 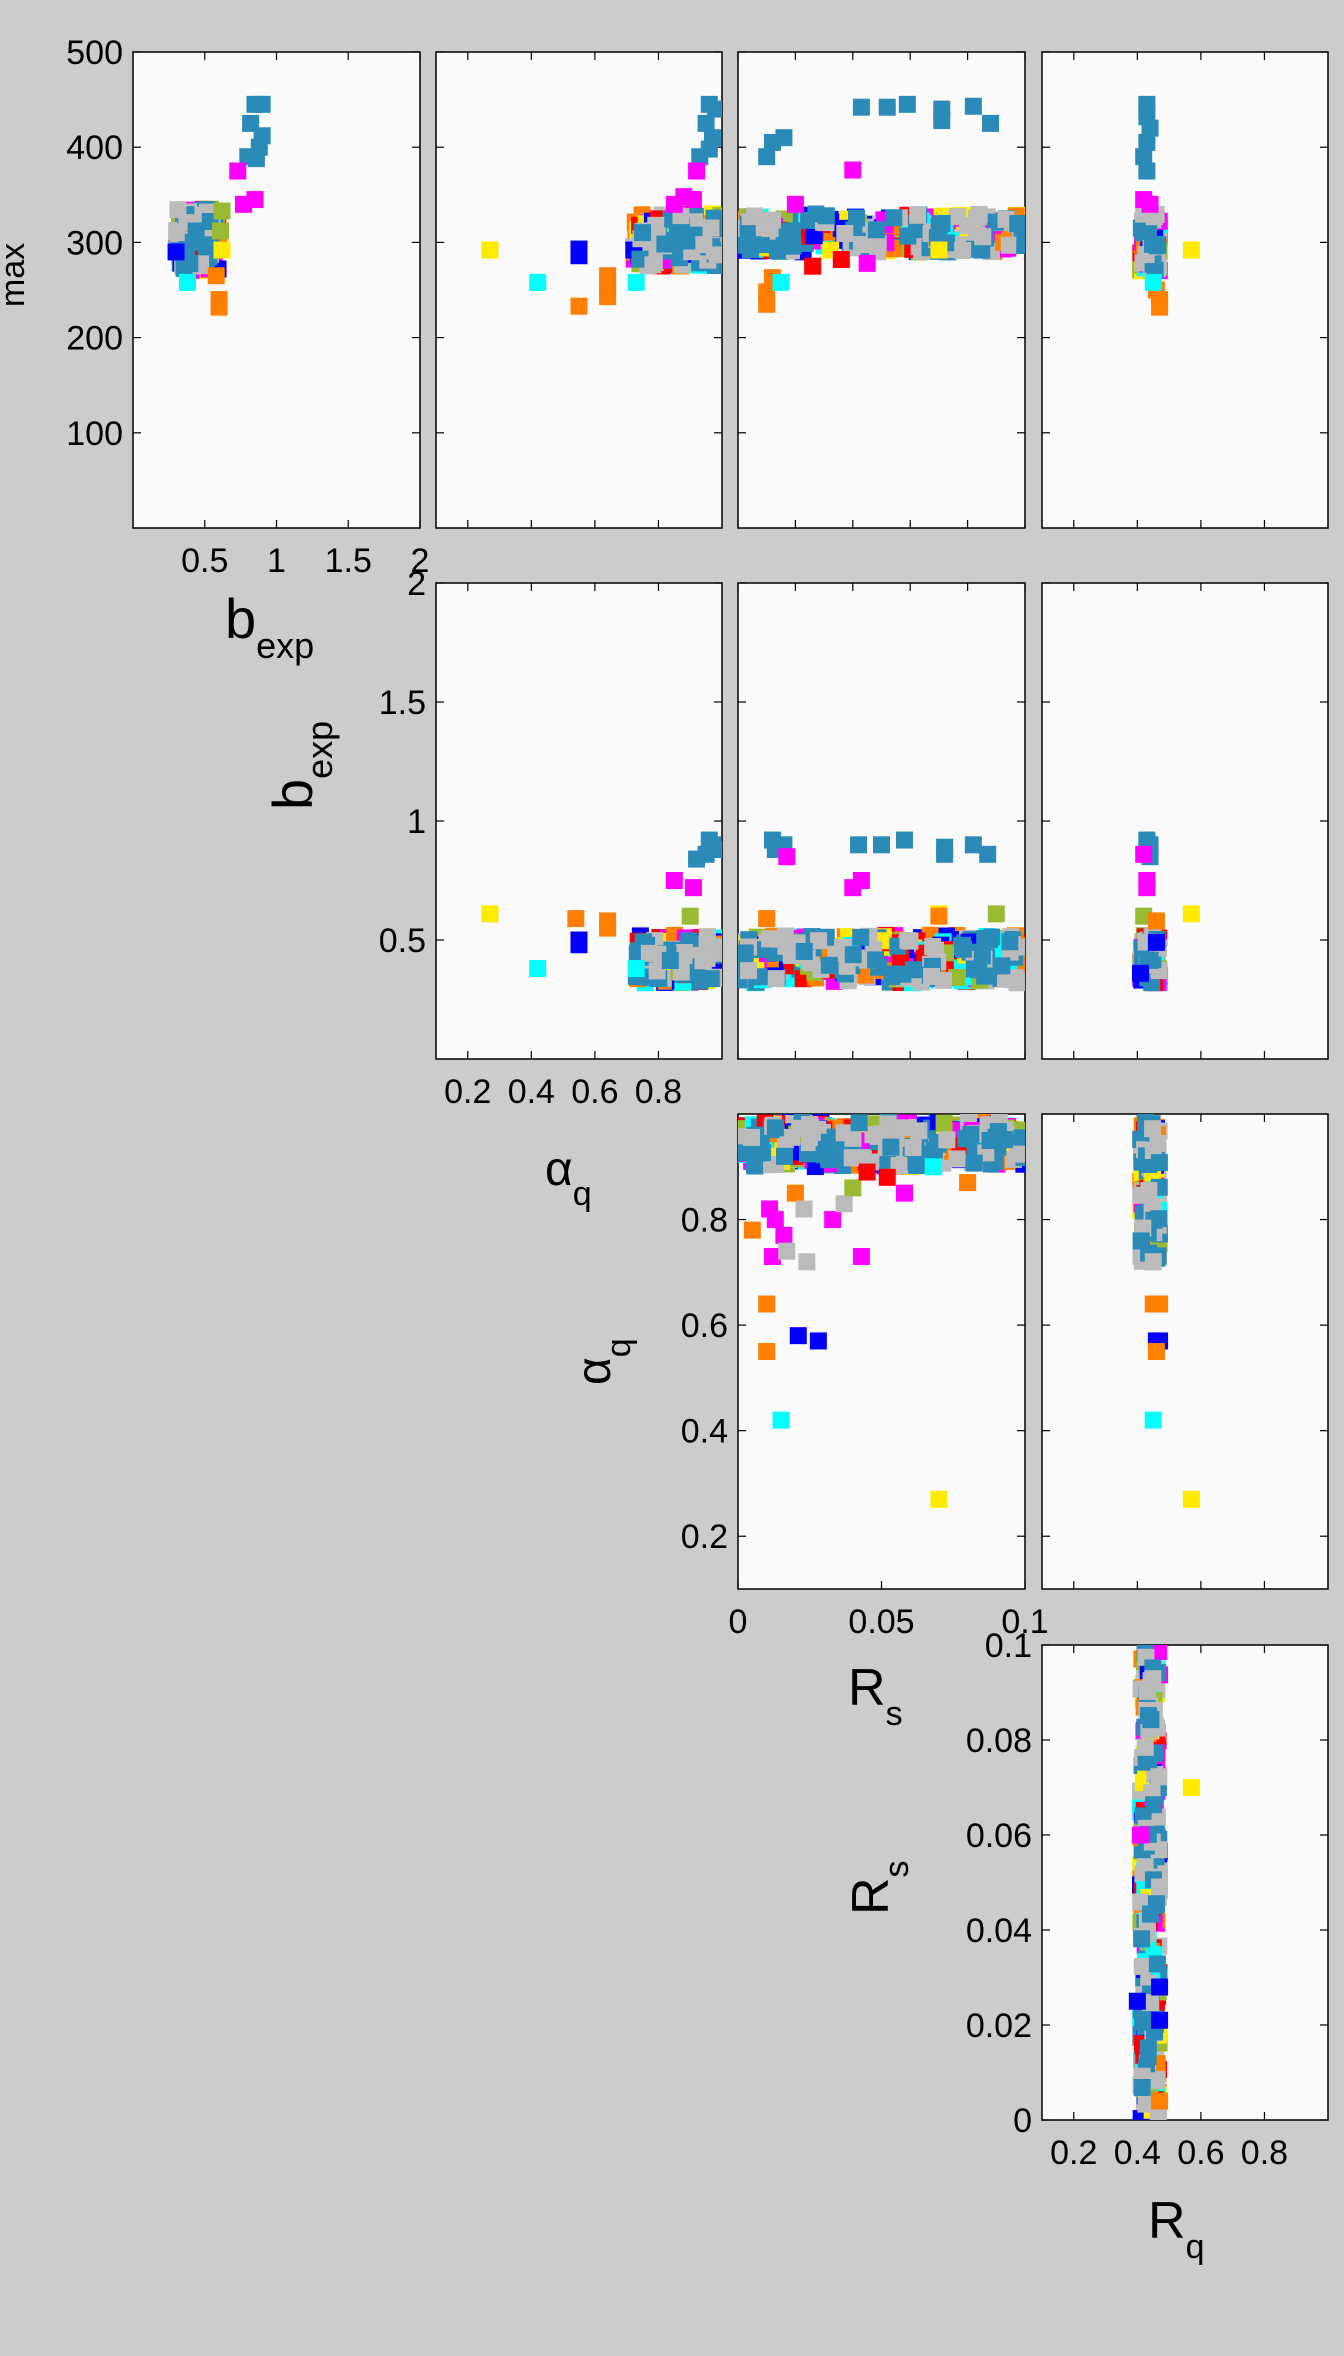 What do you see at coordinates (1024, 1622) in the screenshot?
I see `x-tick-label: 0.1` at bounding box center [1024, 1622].